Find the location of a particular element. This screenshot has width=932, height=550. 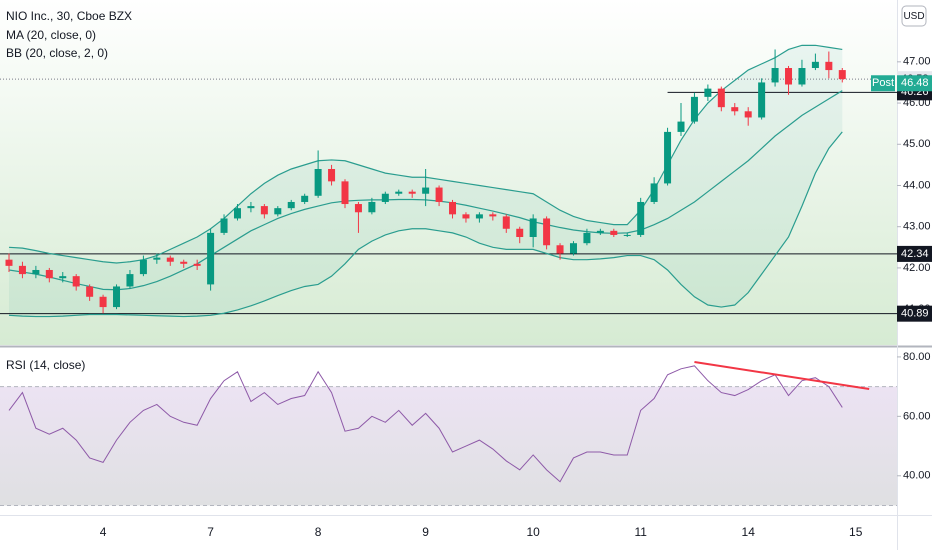

x-tick-label: 9 is located at coordinates (425, 532).